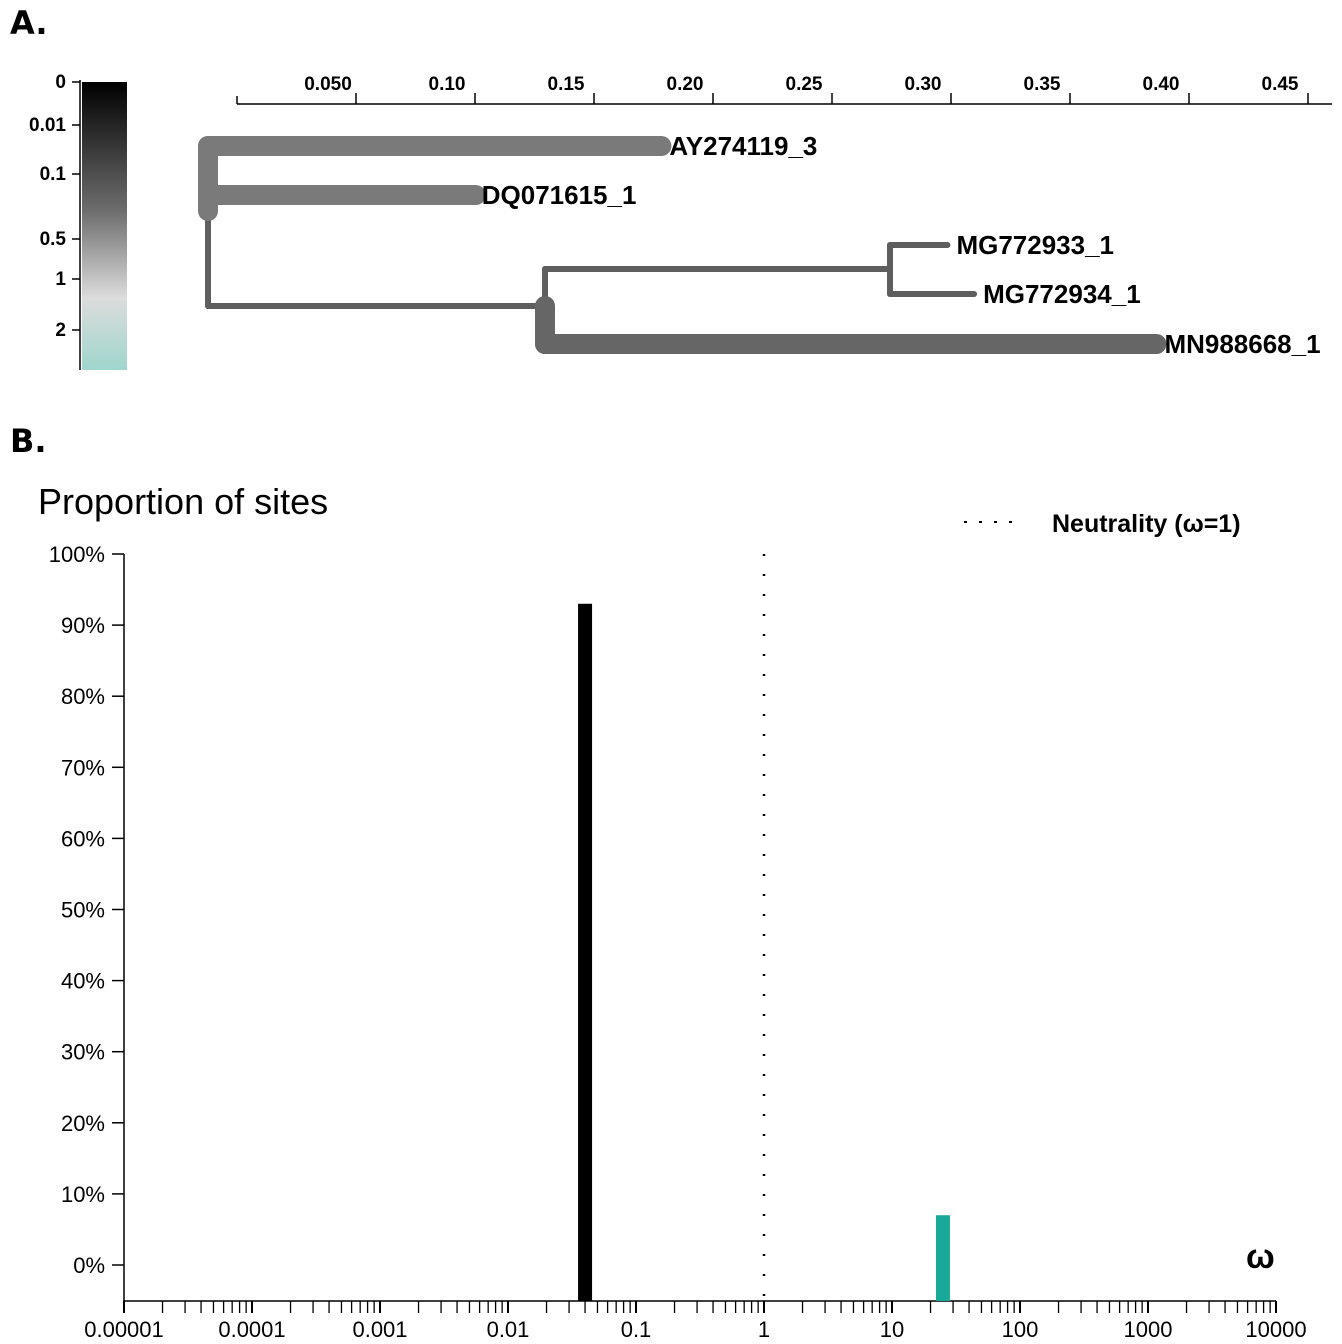 The width and height of the screenshot is (1342, 1344). What do you see at coordinates (83, 696) in the screenshot?
I see `y-axis-tick-label: 80%` at bounding box center [83, 696].